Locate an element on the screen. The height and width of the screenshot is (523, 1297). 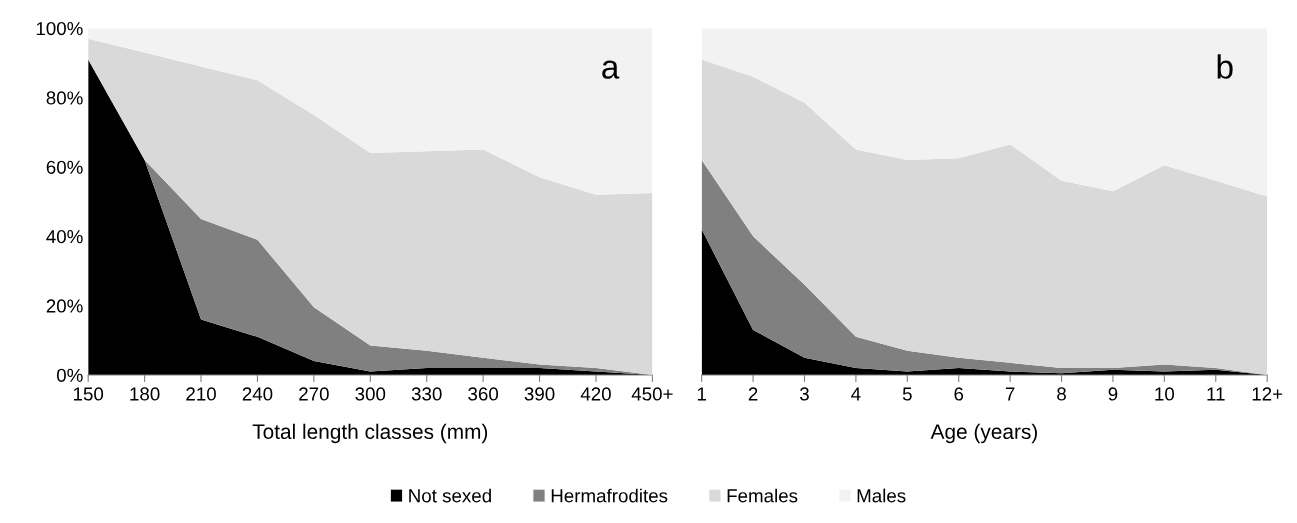
y-tick-label: 0% is located at coordinates (69, 375).